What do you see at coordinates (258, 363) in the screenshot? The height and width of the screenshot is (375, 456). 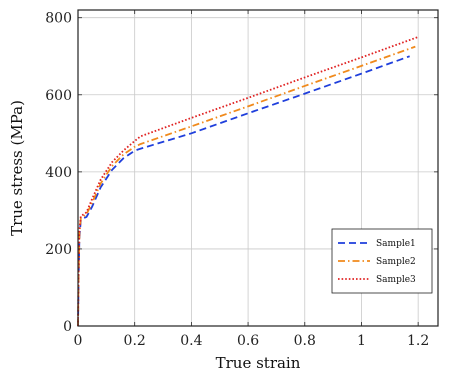 I see `x-axis-label: True strain` at bounding box center [258, 363].